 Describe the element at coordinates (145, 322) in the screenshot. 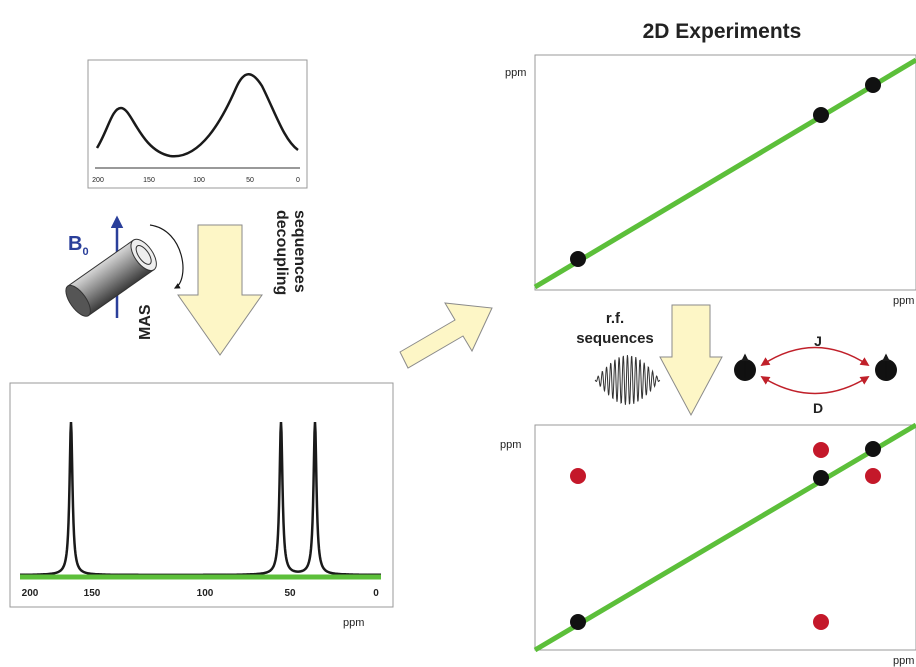

I see `spin-label: MAS` at that location.